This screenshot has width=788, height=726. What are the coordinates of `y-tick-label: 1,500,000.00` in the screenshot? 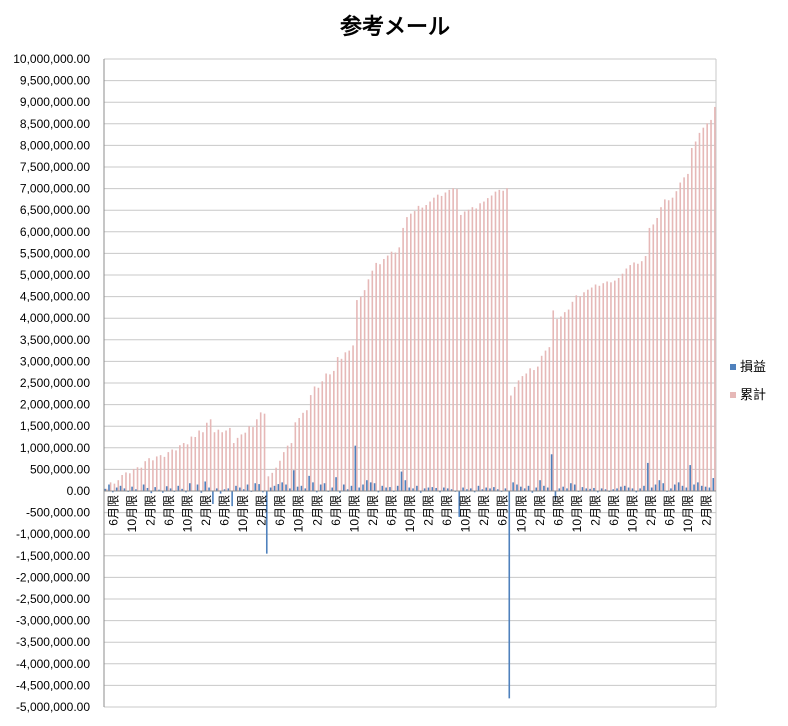 It's located at (55, 426).